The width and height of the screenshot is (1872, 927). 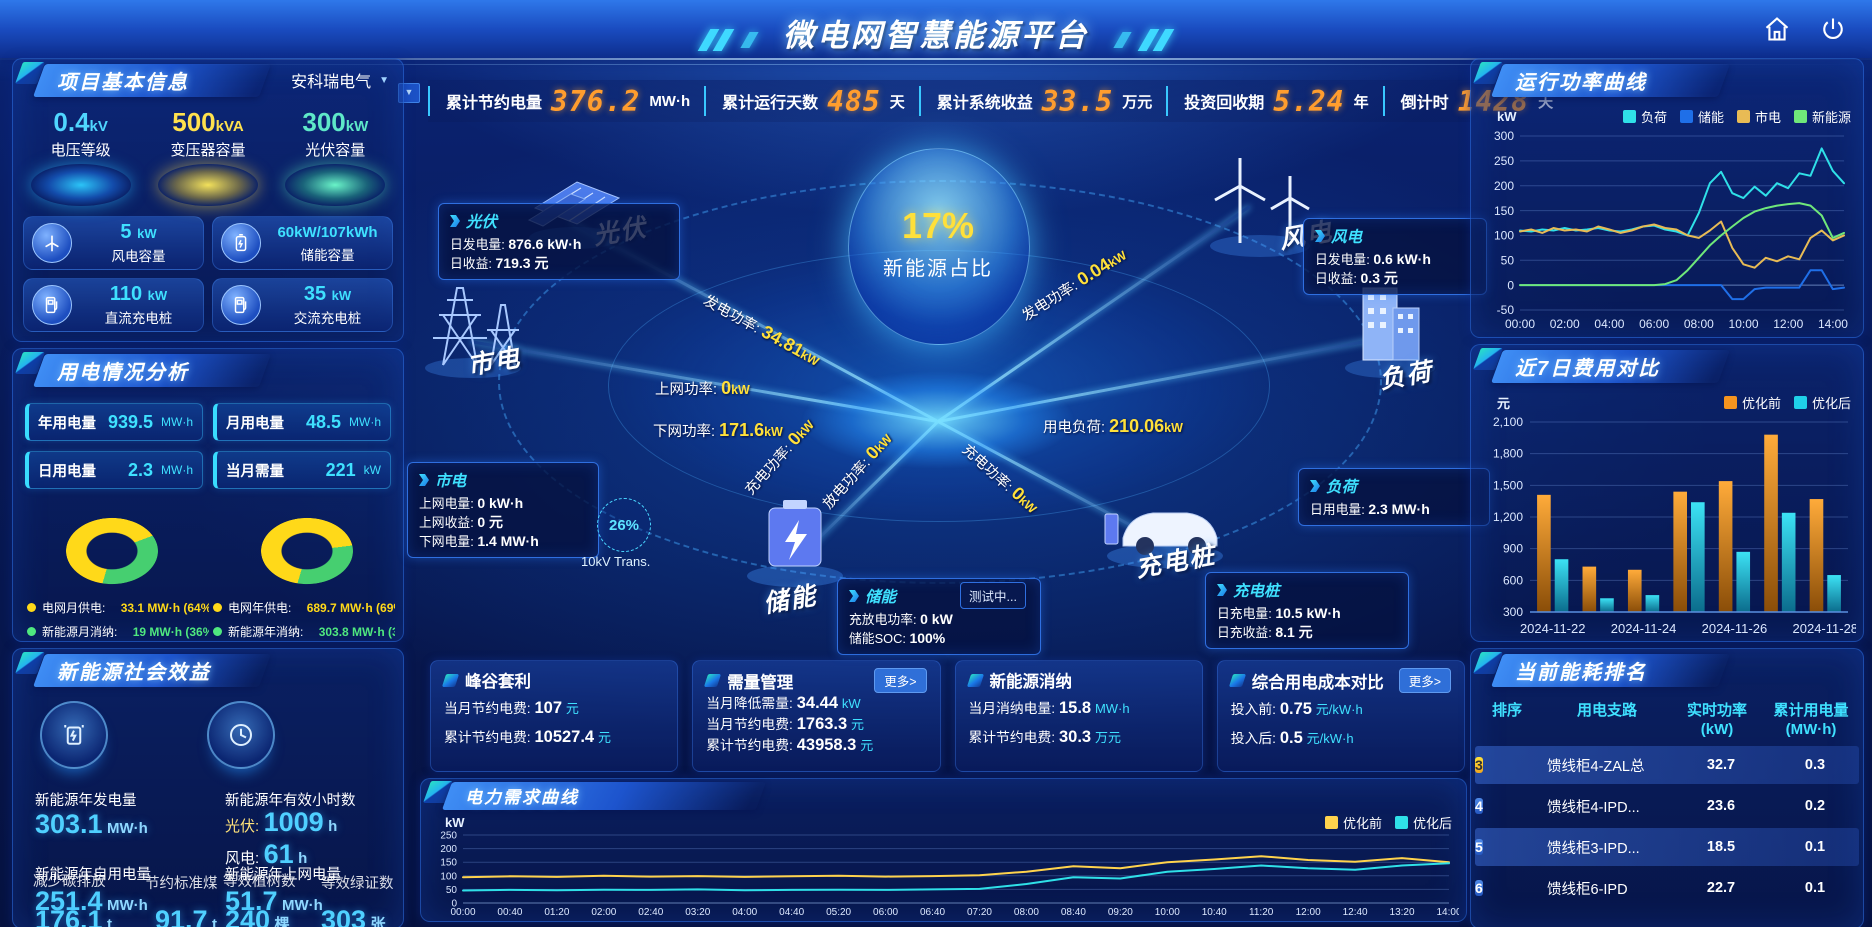 I want to click on svg-text: 04:40, so click(x=791, y=912).